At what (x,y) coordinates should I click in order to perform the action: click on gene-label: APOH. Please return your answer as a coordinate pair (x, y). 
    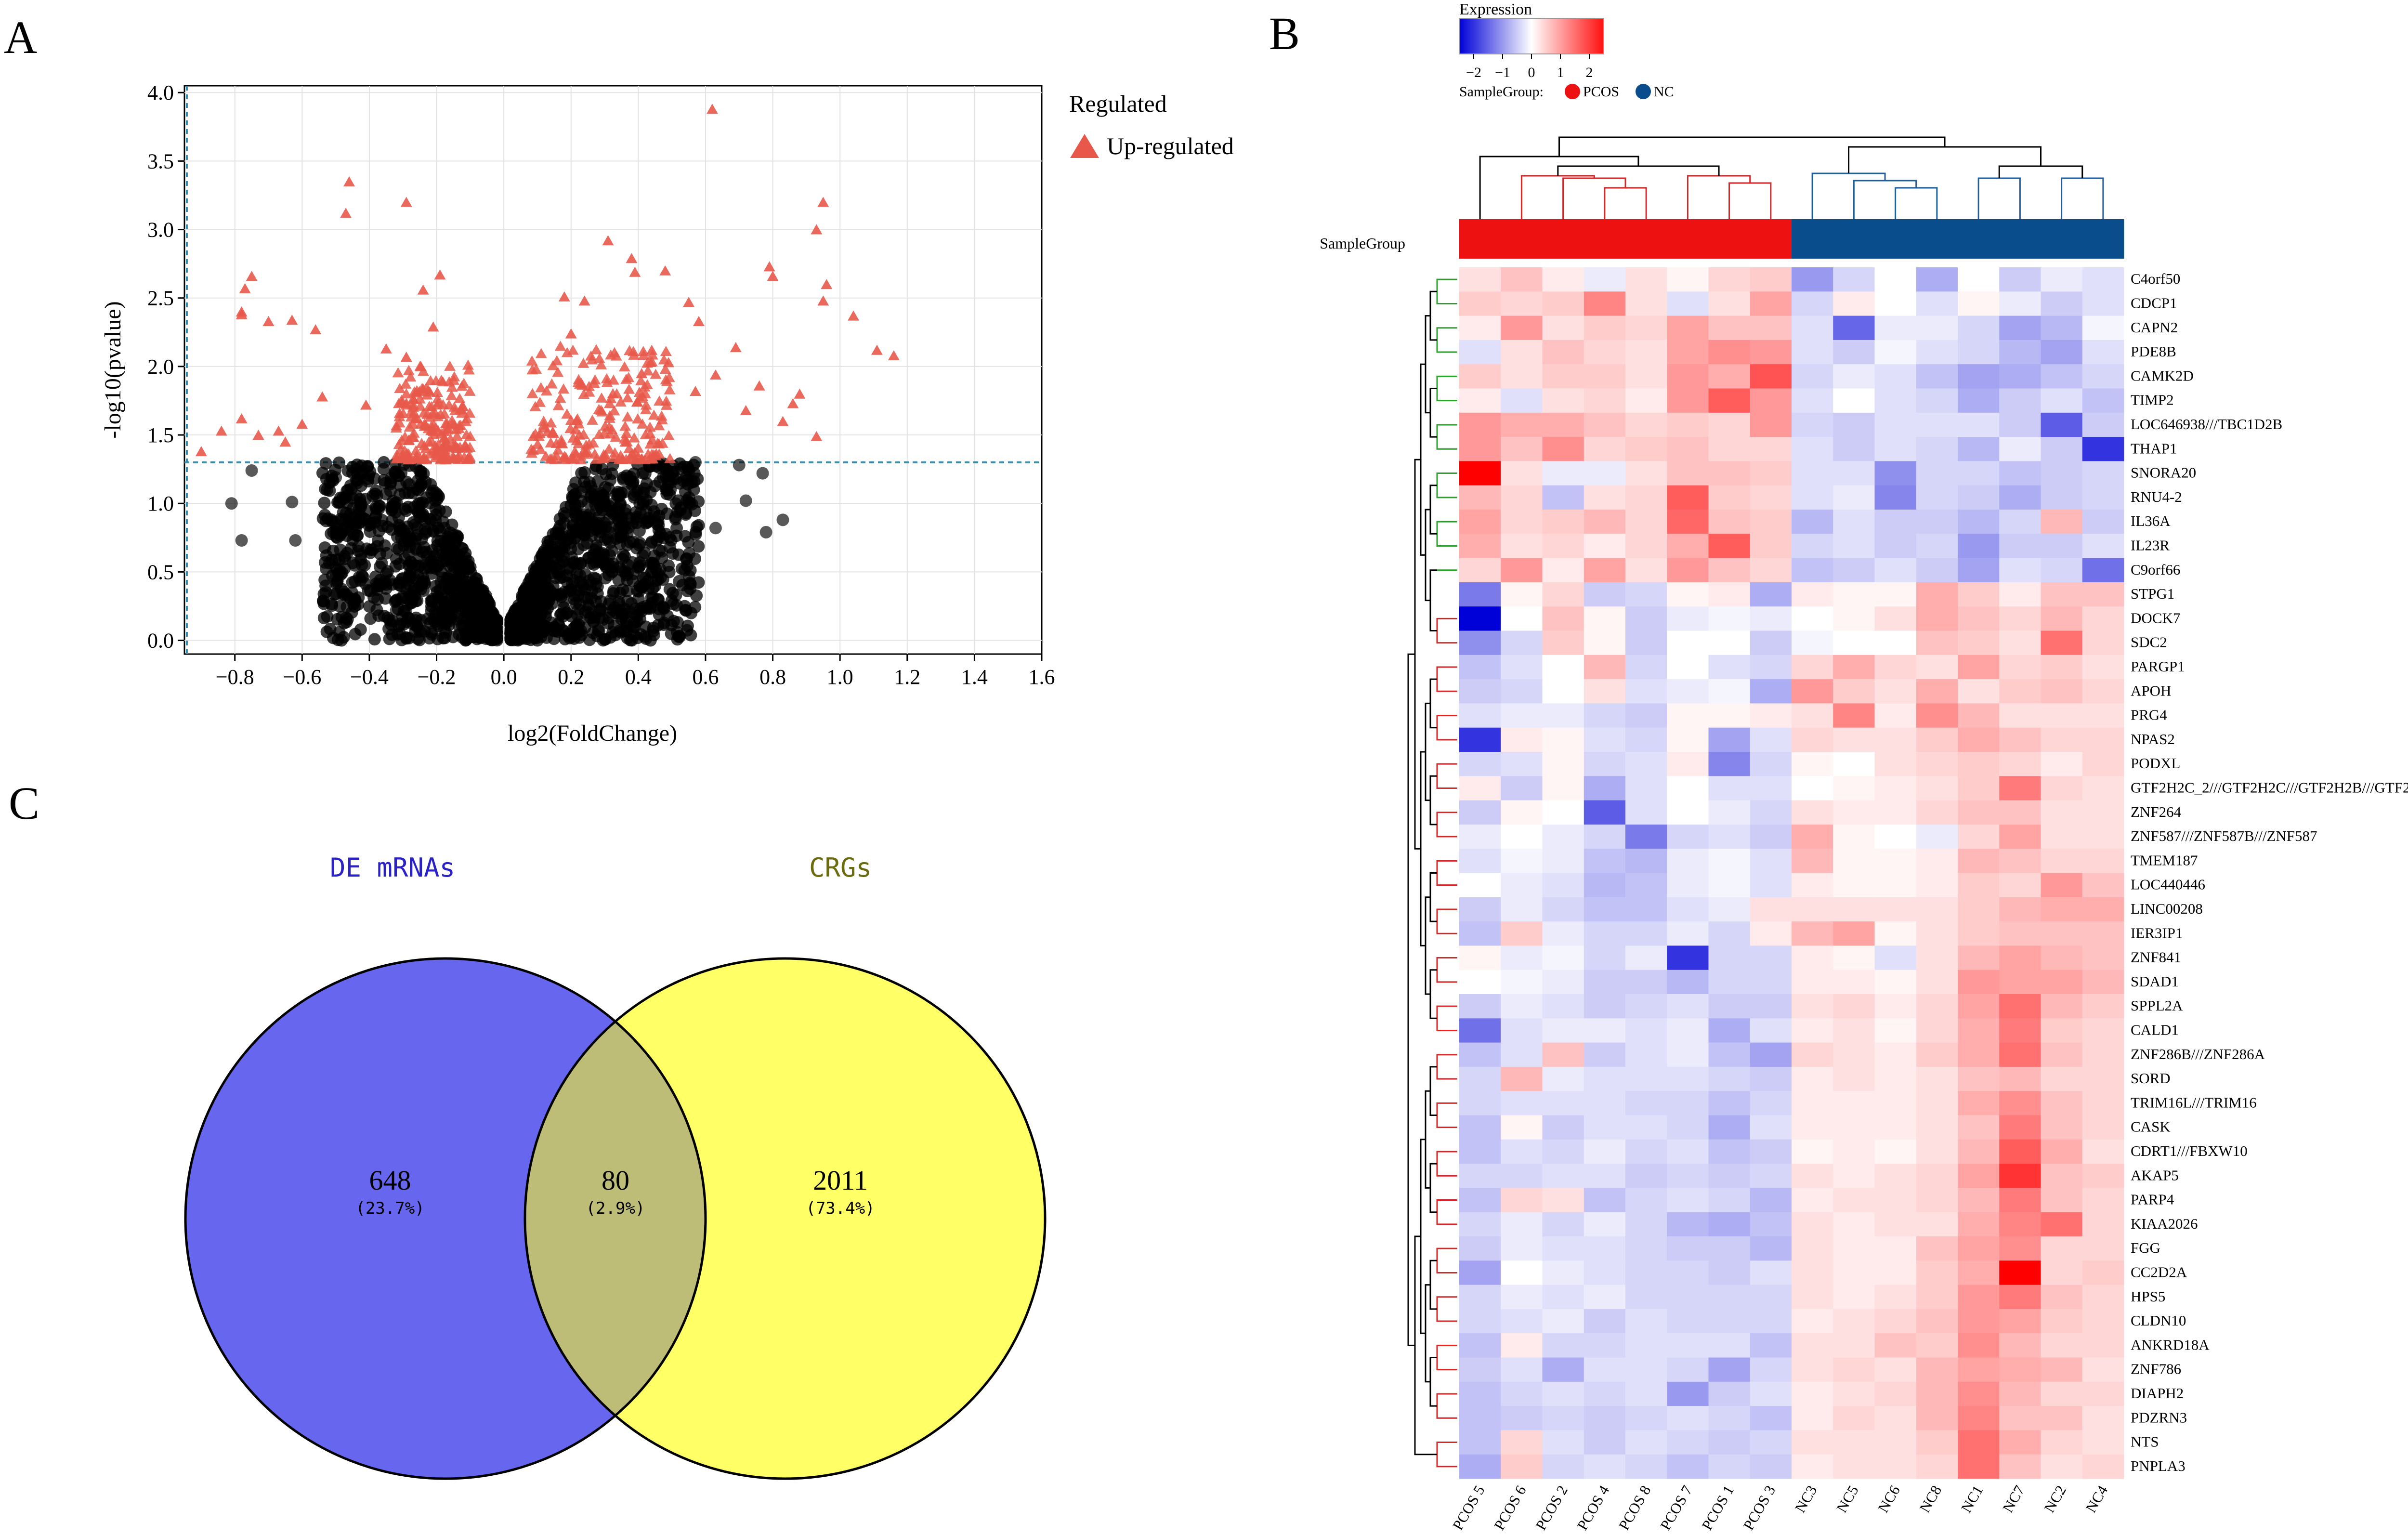
    Looking at the image, I should click on (2151, 690).